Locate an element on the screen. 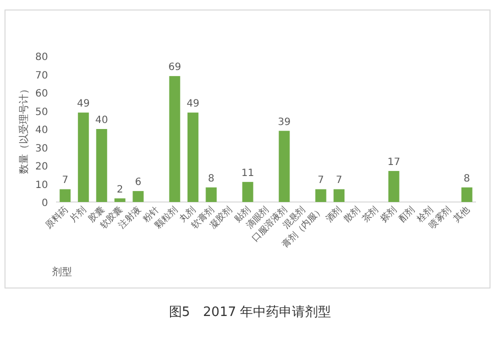 This screenshot has height=362, width=500. y-tick-label: 60 is located at coordinates (41, 94).